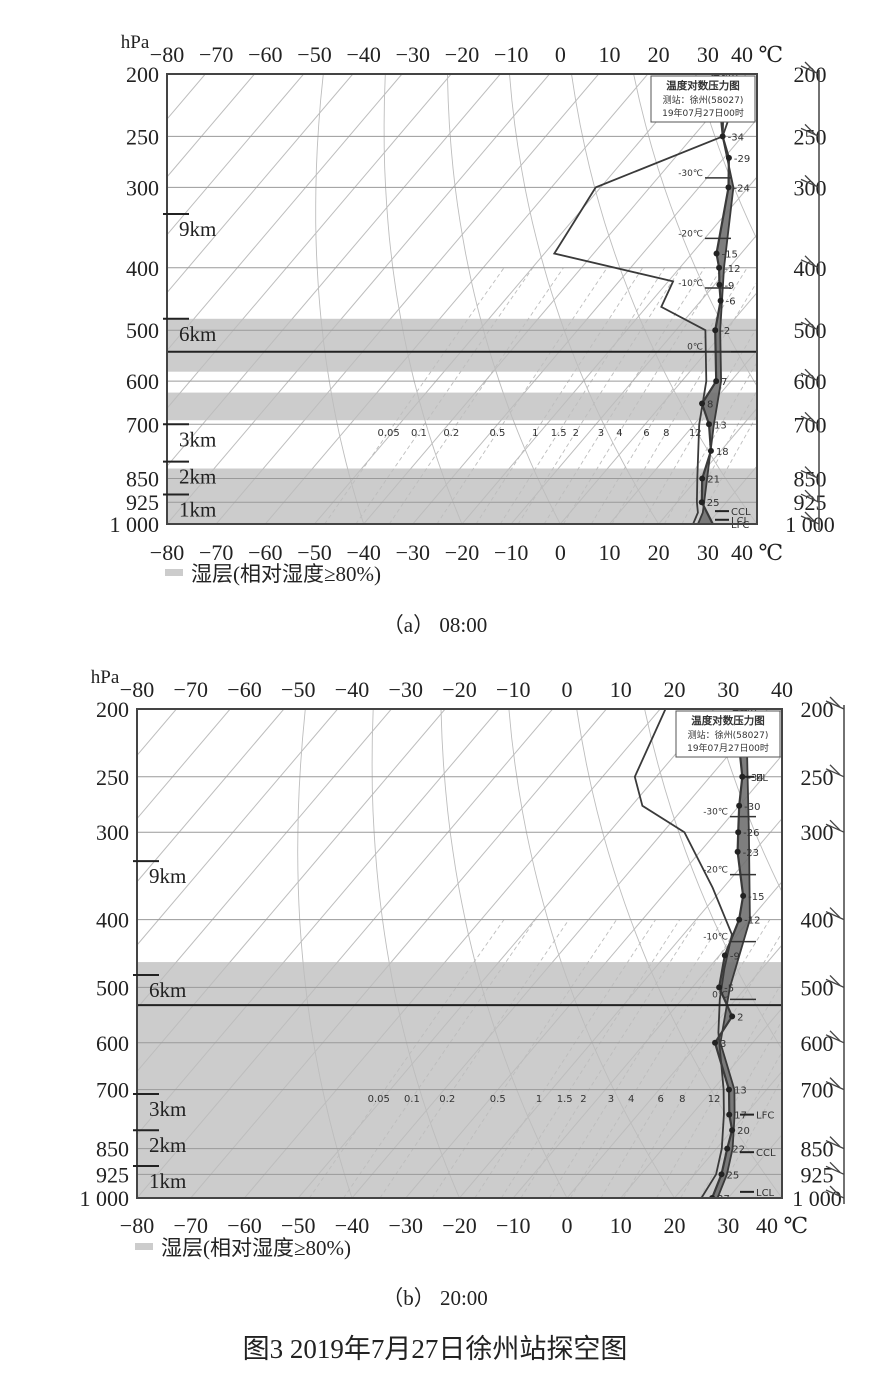 The image size is (870, 1374). Describe the element at coordinates (197, 334) in the screenshot. I see `height-marker-label: 6km` at that location.